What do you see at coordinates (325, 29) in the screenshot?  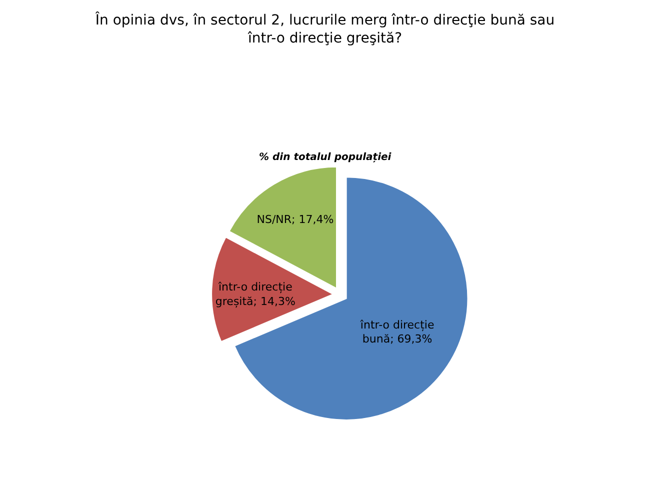 I see `chart-title: În opinia dvs, în sectorul 2, lucrurile merg într-o direcţie bună sau într-o direcţie greşită?` at bounding box center [325, 29].